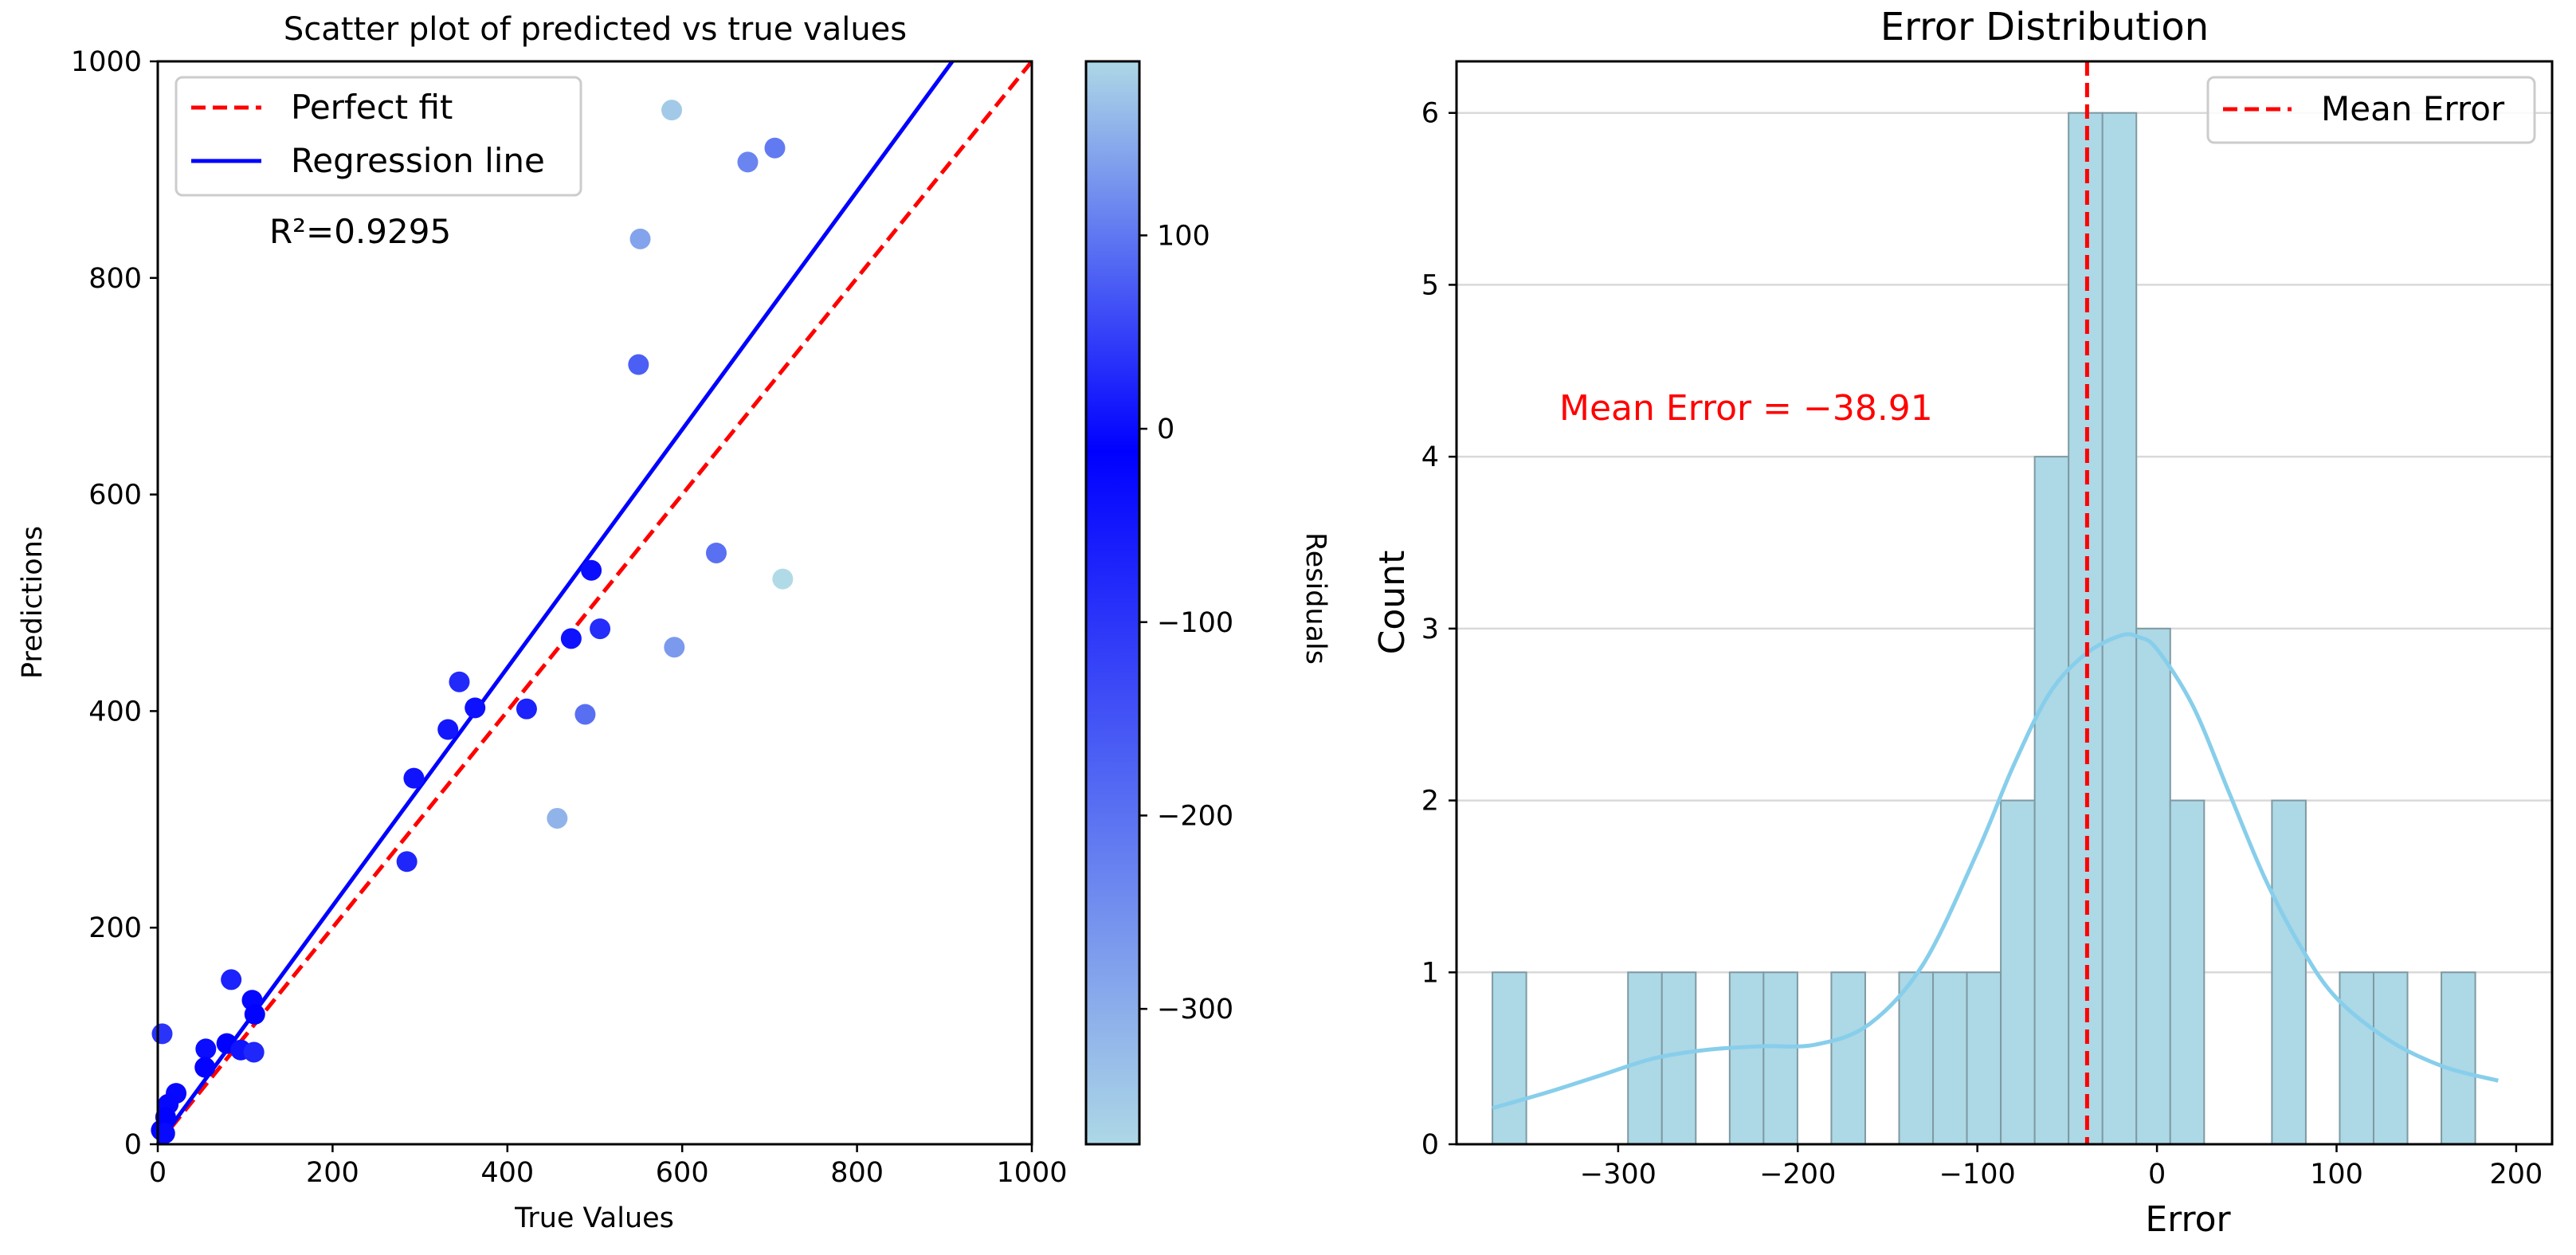 The height and width of the screenshot is (1255, 2576). Describe the element at coordinates (2516, 1174) in the screenshot. I see `histogram-x-tick-label: 200` at that location.